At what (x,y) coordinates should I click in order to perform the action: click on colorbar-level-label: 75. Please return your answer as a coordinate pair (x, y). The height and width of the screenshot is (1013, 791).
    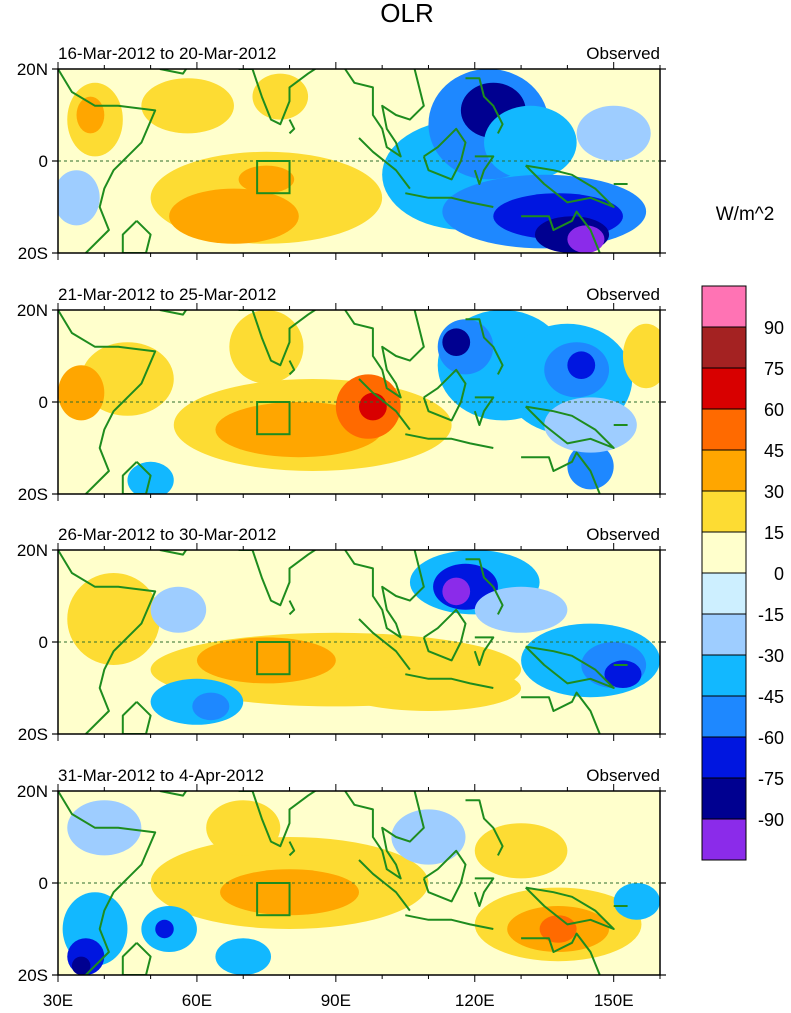
    Looking at the image, I should click on (774, 369).